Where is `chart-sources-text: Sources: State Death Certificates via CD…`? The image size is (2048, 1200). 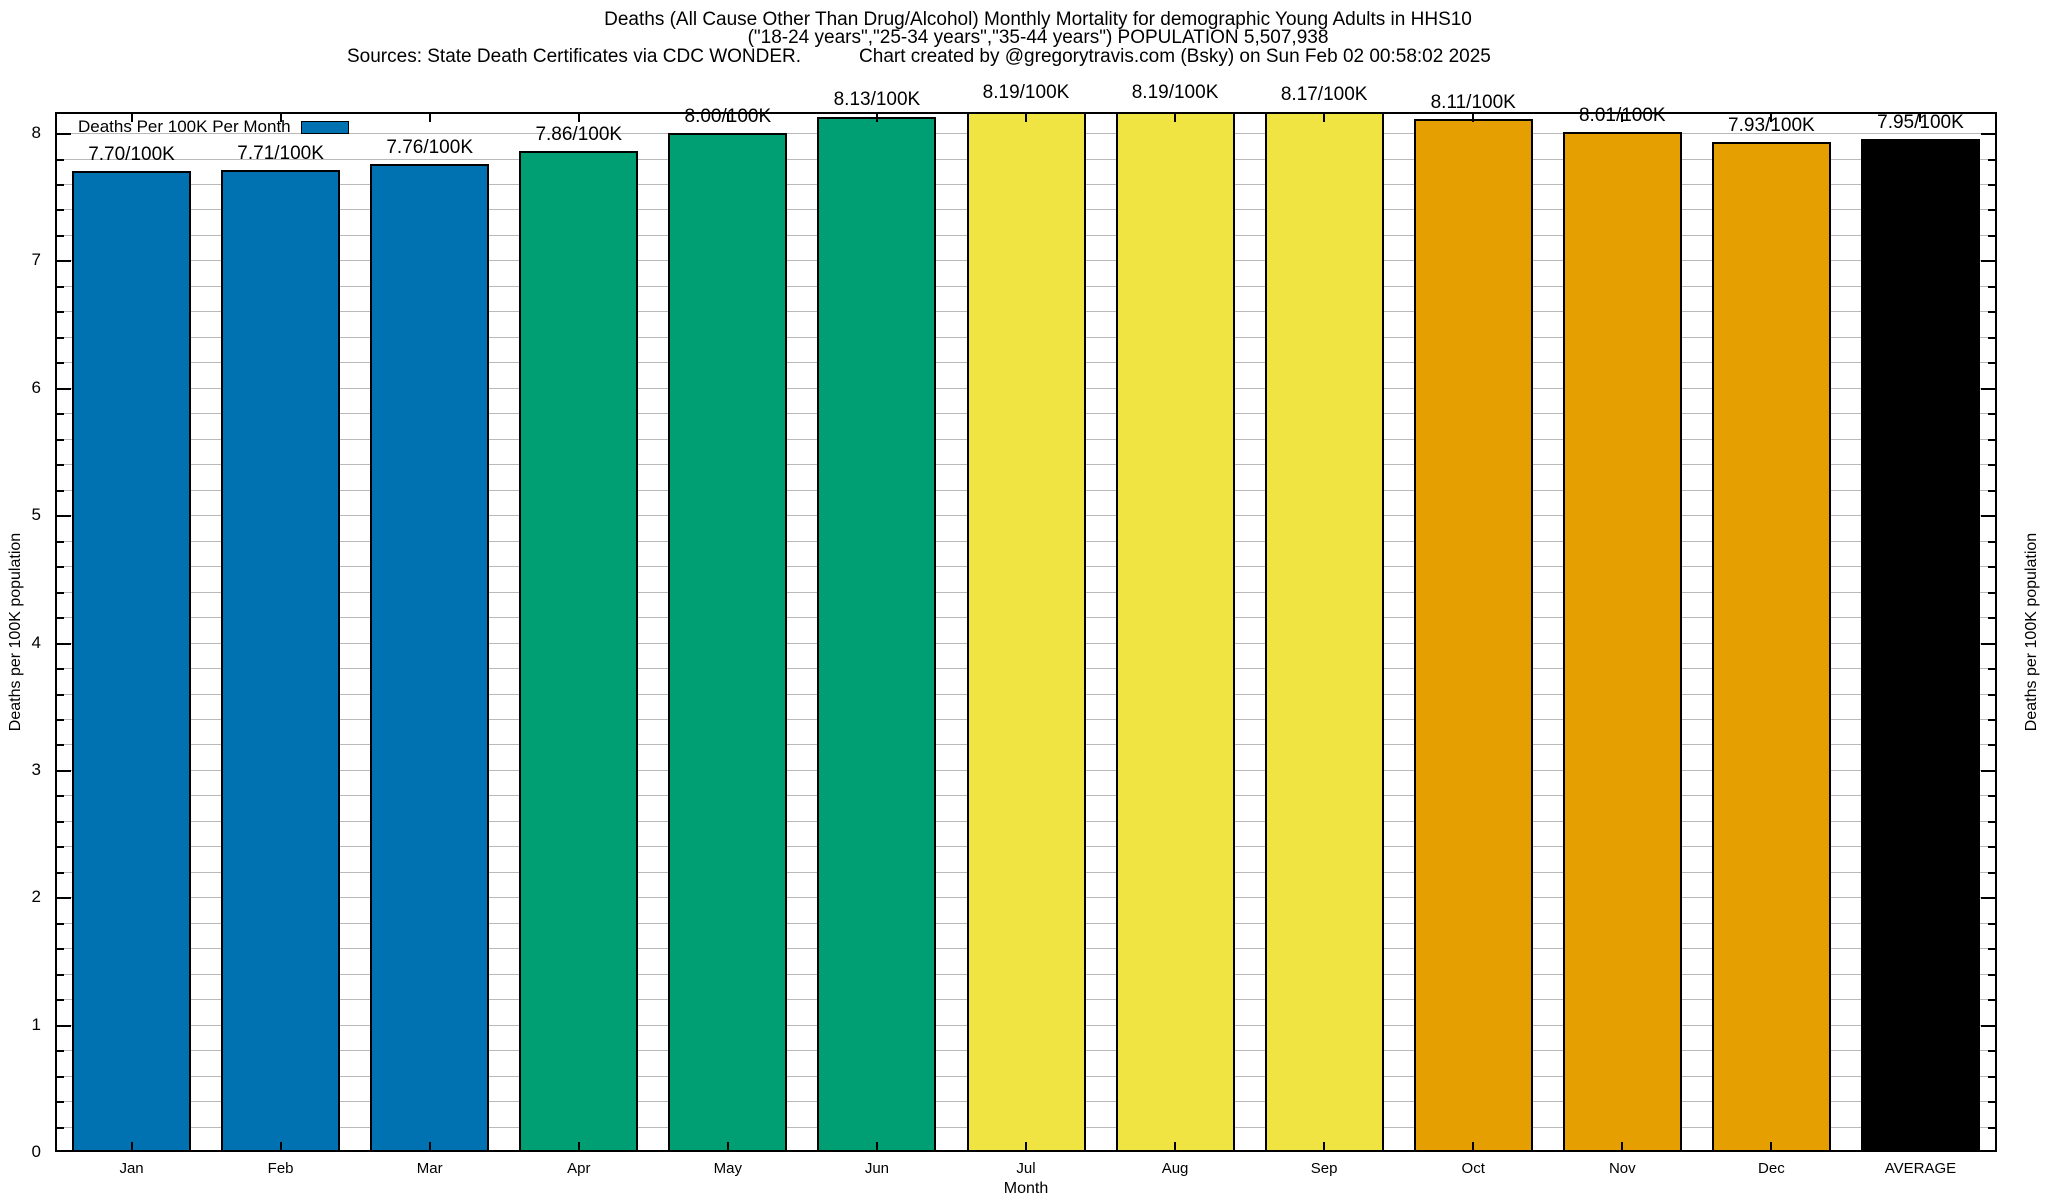
chart-sources-text: Sources: State Death Certificates via CD… is located at coordinates (574, 56).